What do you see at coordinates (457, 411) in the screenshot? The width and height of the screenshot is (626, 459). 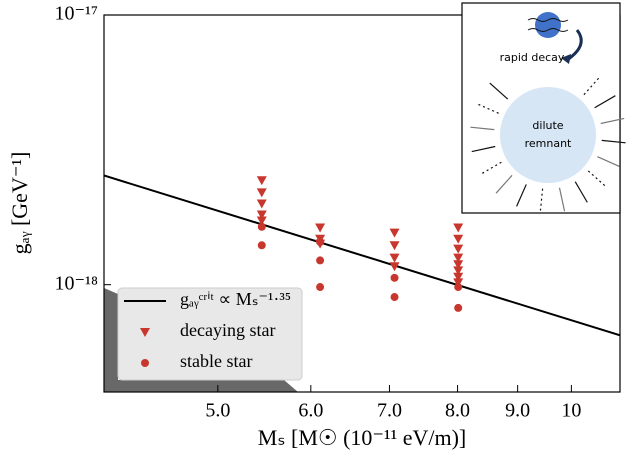 I see `x-tick-label: 8.0` at bounding box center [457, 411].